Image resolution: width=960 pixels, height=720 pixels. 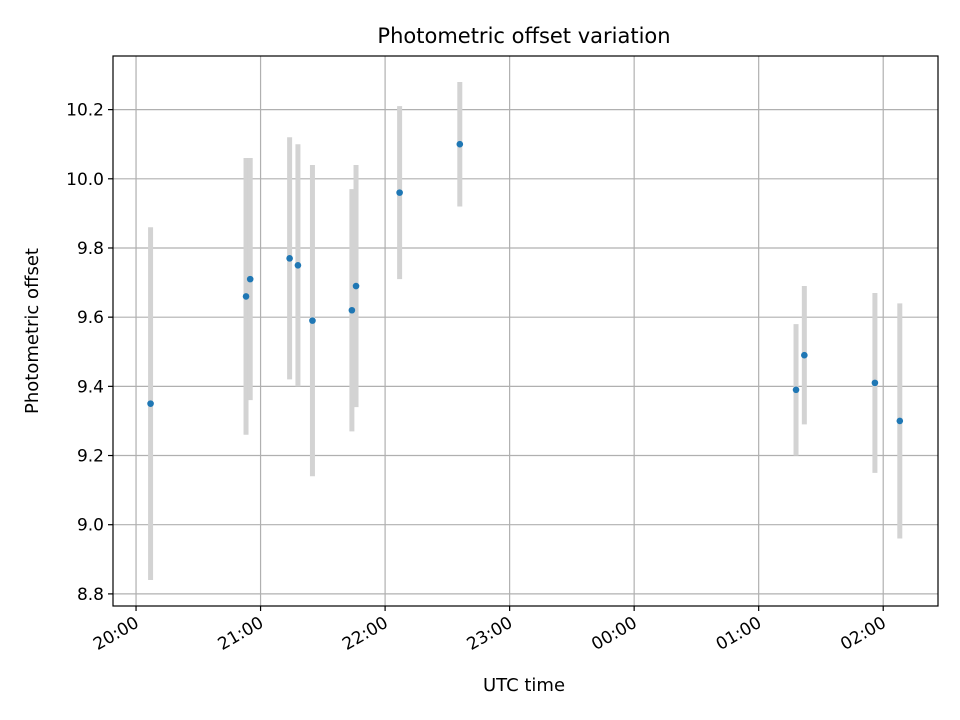 What do you see at coordinates (89, 353) in the screenshot?
I see `y-axis: 8.8 9.0 9.2 9.4 9.6 9.8 10.0 10.2` at bounding box center [89, 353].